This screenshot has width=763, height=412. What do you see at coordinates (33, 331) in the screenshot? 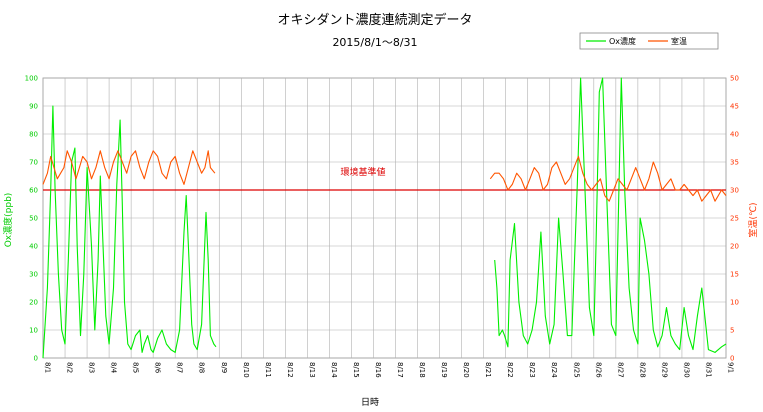
I see `y-left-tick-label: 10` at bounding box center [33, 331].